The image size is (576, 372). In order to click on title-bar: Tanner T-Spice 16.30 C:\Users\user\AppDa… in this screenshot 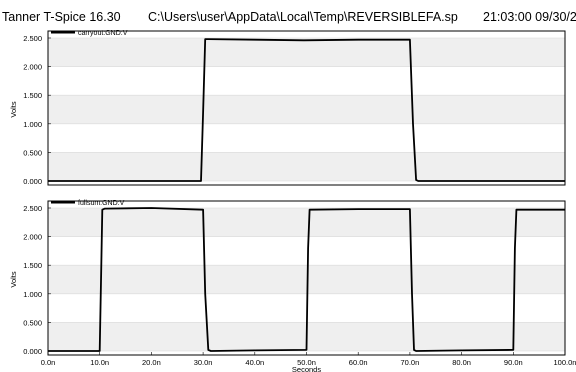, I will do `click(289, 19)`.